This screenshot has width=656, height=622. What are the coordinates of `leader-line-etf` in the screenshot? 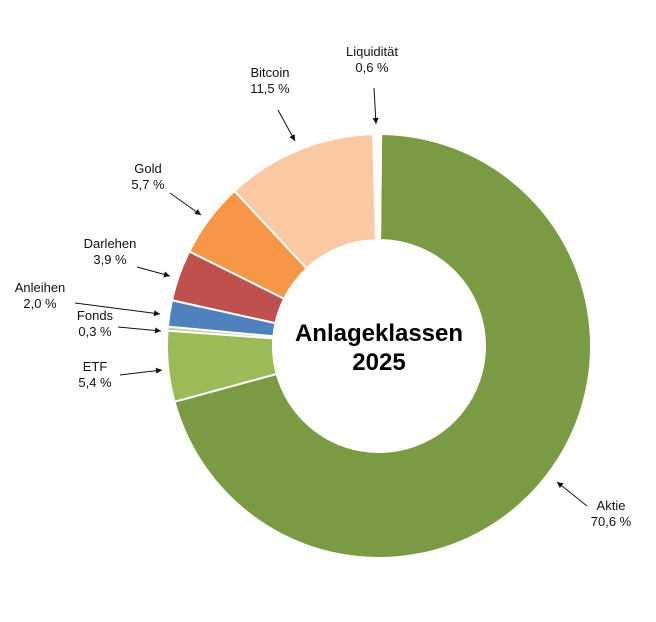 It's located at (141, 372).